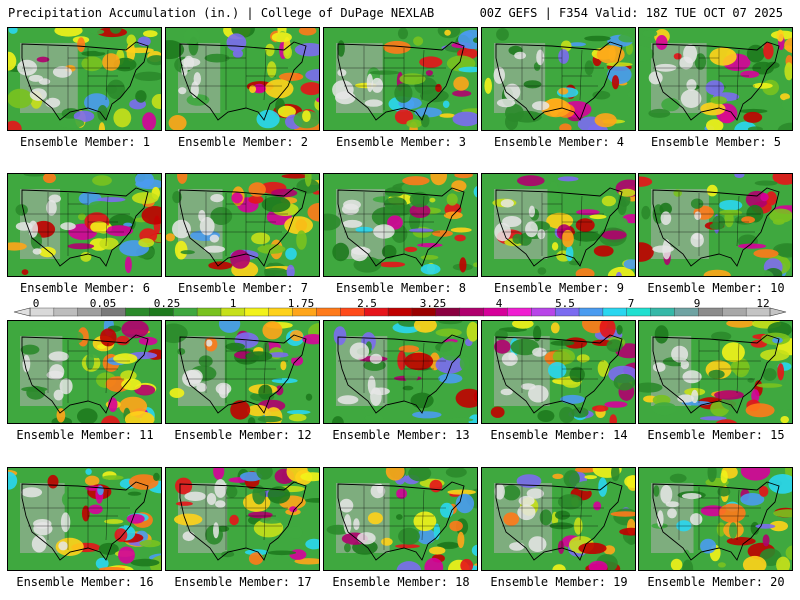 The image size is (800, 600). Describe the element at coordinates (36, 303) in the screenshot. I see `legend-tick-label: 0` at that location.